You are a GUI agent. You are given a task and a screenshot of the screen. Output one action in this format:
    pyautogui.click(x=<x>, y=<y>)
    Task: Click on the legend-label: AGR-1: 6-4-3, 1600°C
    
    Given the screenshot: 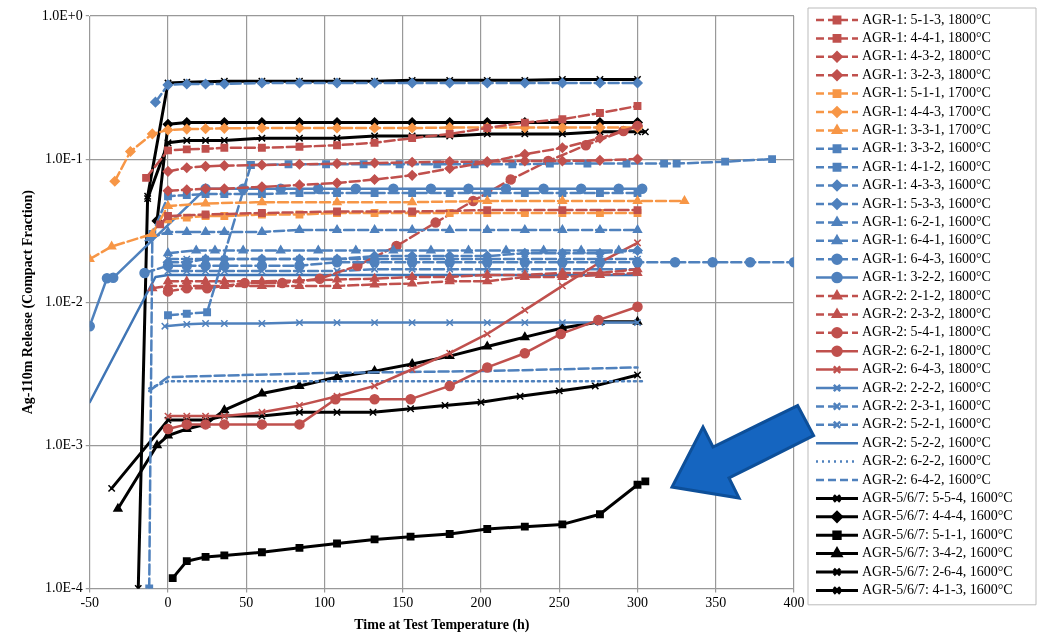 What is the action you would take?
    pyautogui.click(x=926, y=258)
    